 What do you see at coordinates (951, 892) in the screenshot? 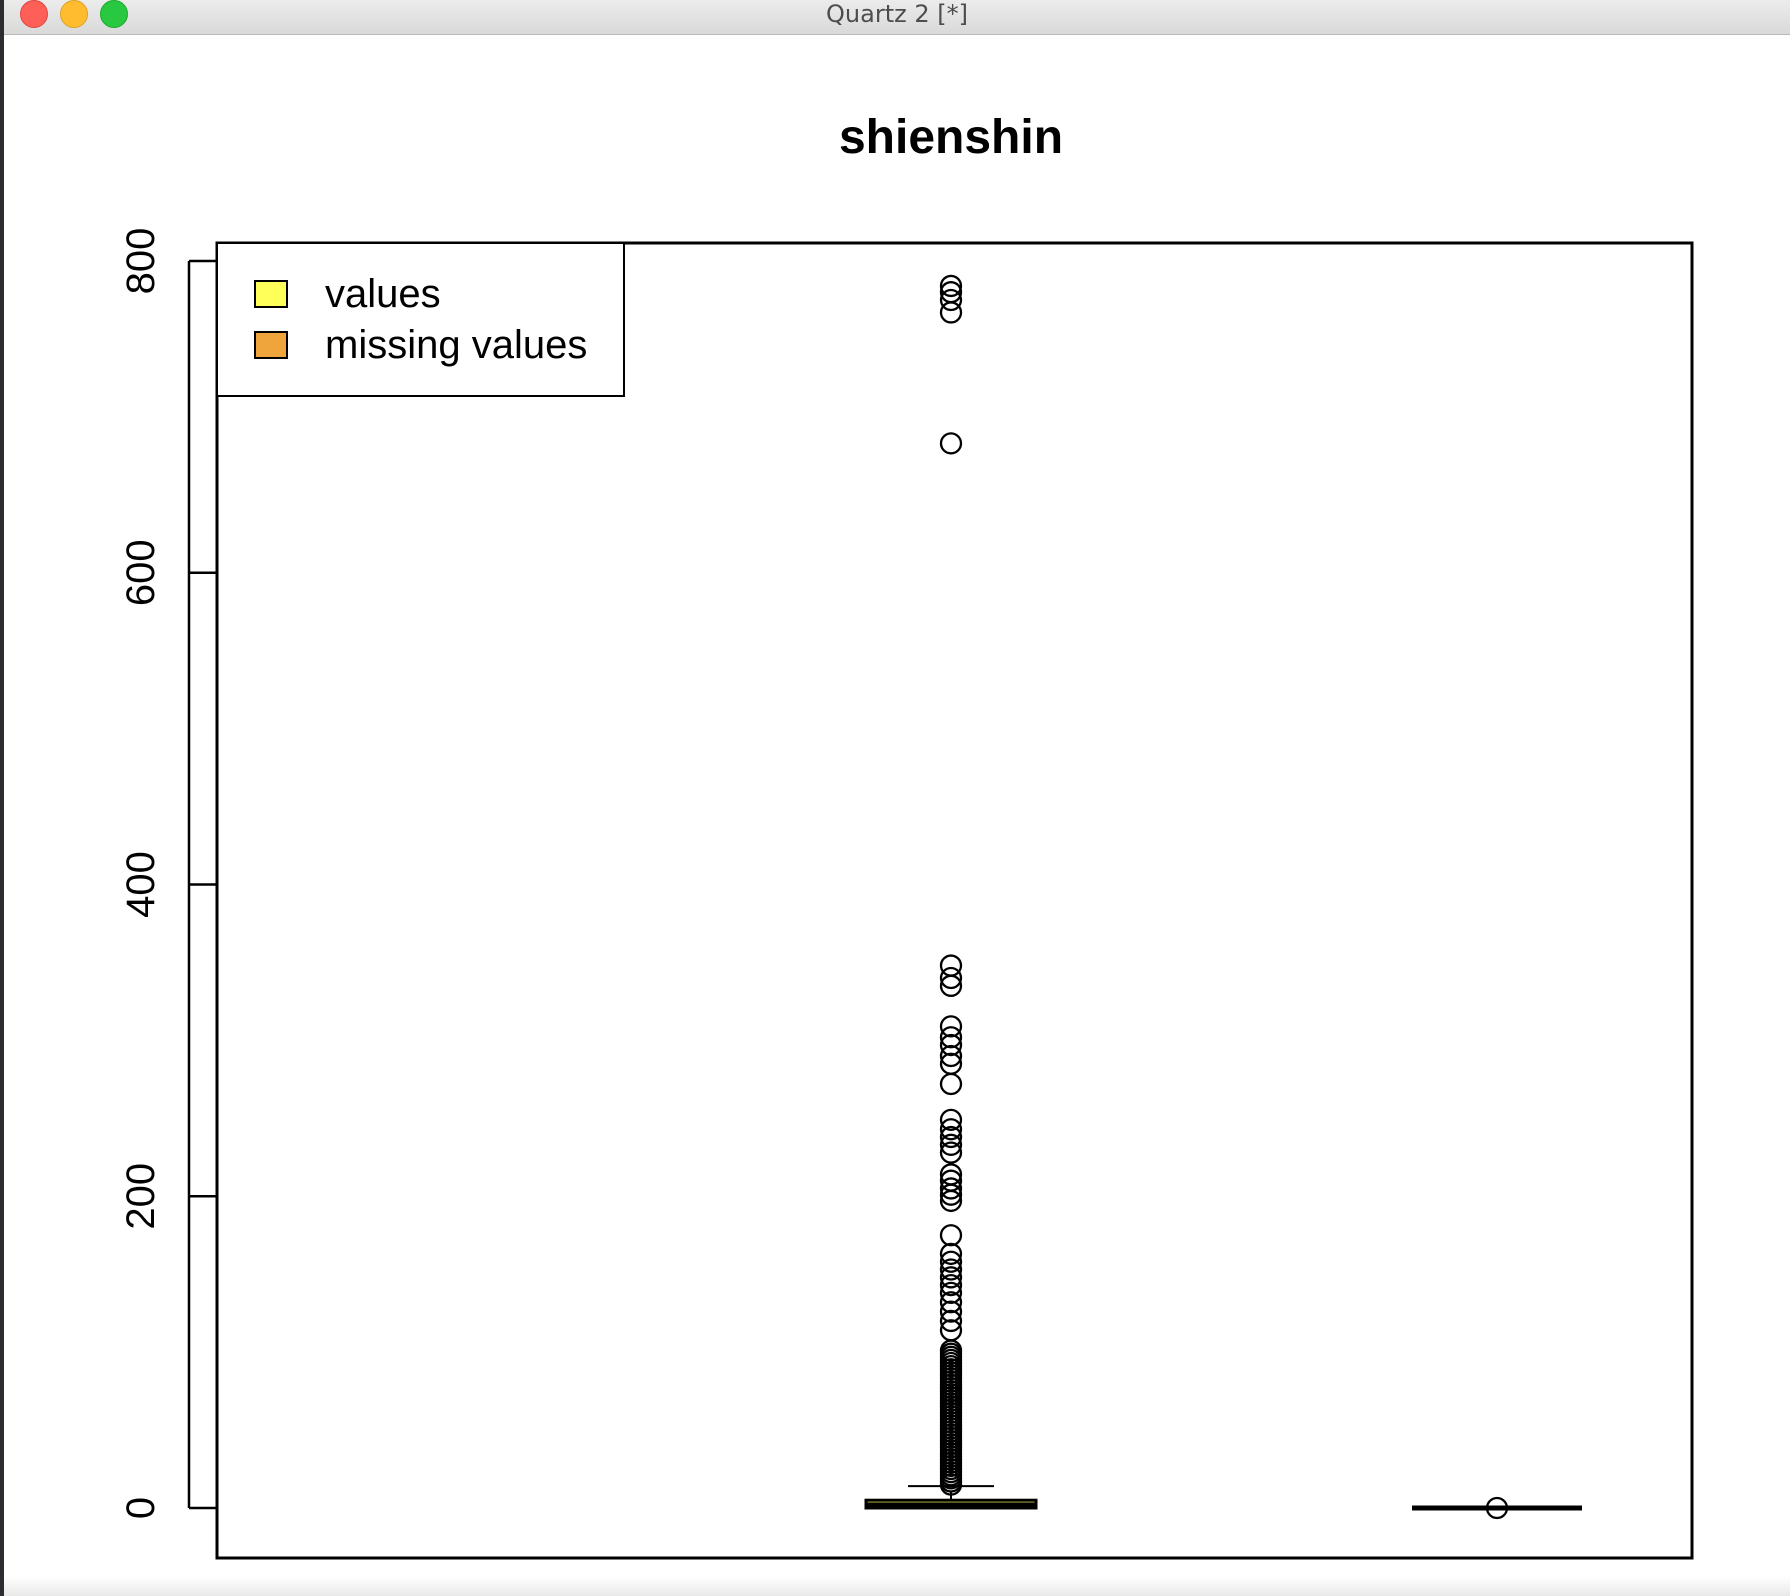
I see `box-values` at bounding box center [951, 892].